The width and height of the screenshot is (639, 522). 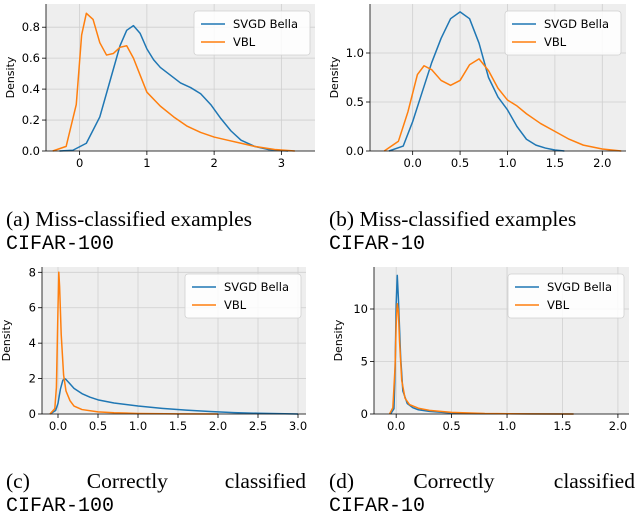 What do you see at coordinates (218, 426) in the screenshot?
I see `x-tick-label-c-4: 2.0` at bounding box center [218, 426].